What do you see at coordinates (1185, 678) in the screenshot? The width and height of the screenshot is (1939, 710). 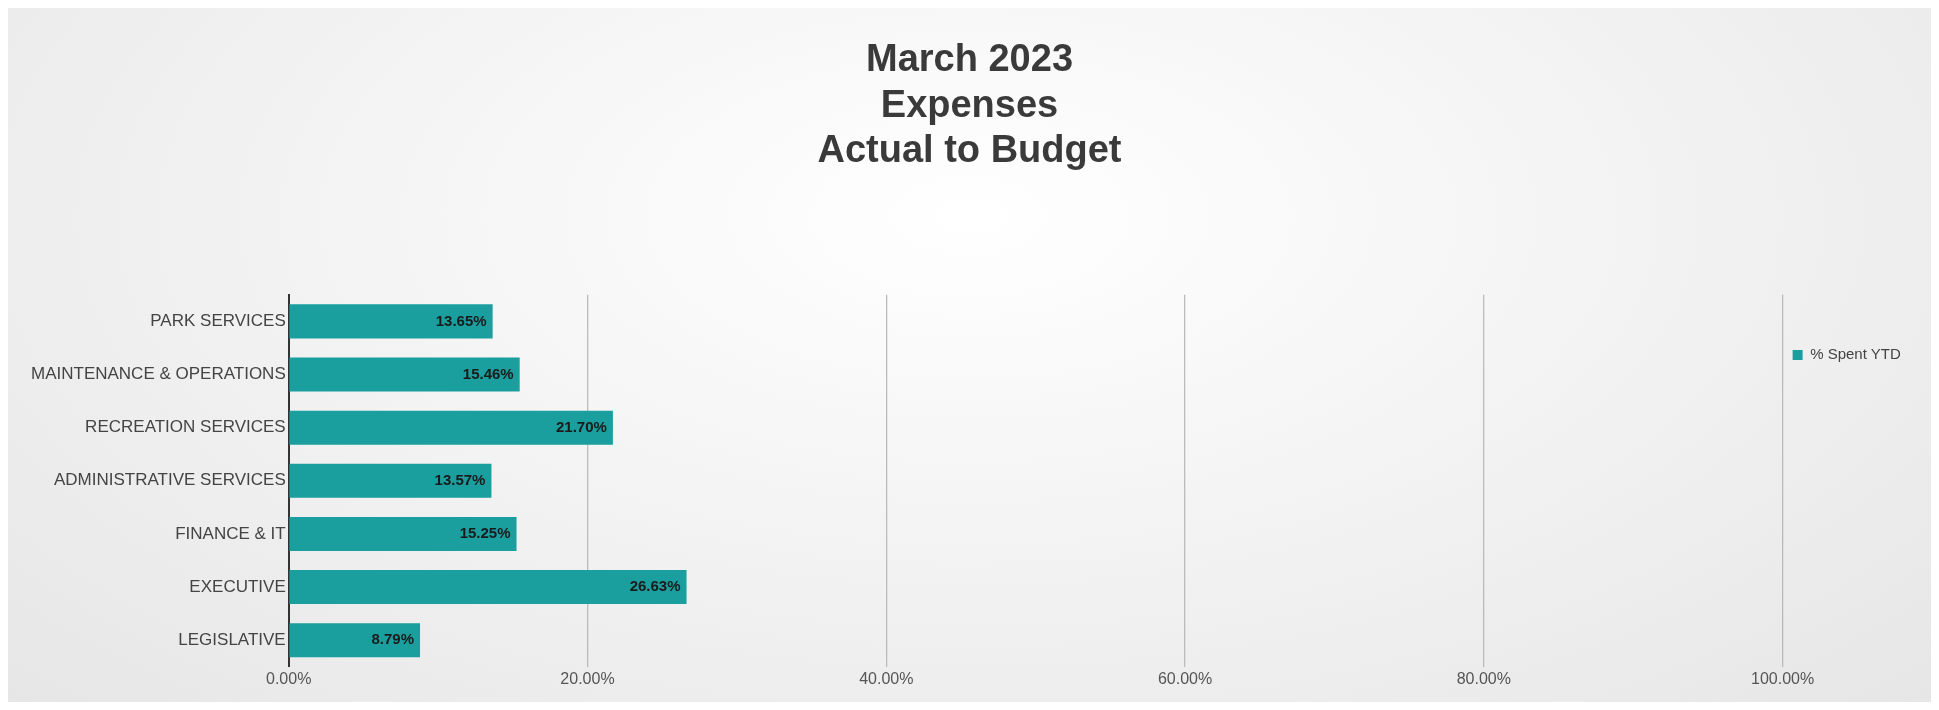 I see `x-tick-label: 60.00%` at bounding box center [1185, 678].